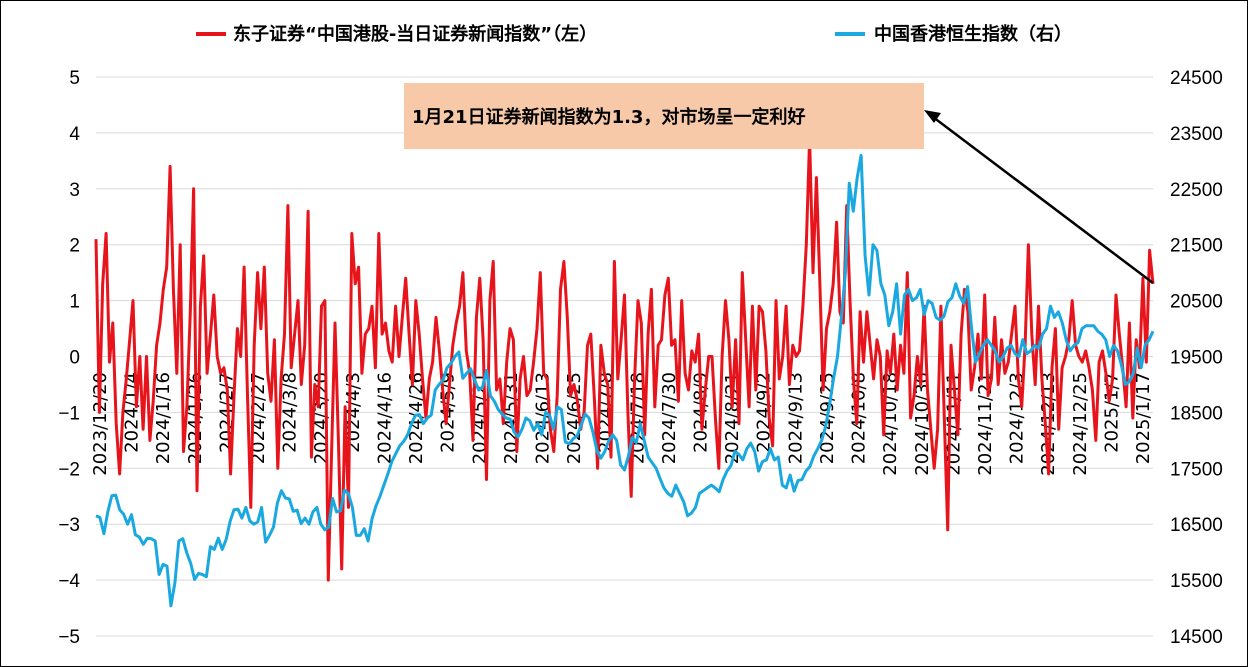 The width and height of the screenshot is (1248, 667). What do you see at coordinates (74, 302) in the screenshot?
I see `left-tick-label: 1` at bounding box center [74, 302].